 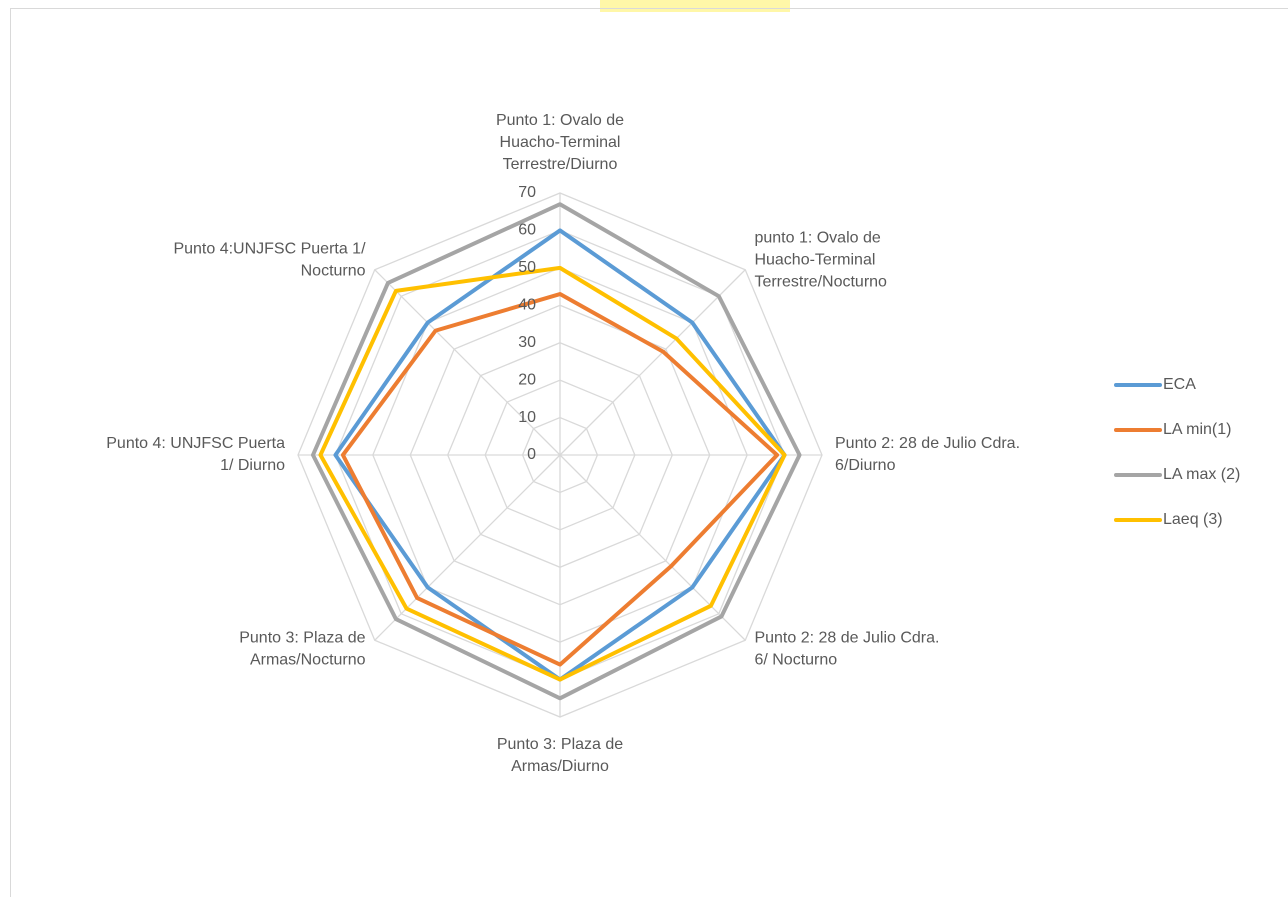 What do you see at coordinates (527, 192) in the screenshot?
I see `tick-label: 70` at bounding box center [527, 192].